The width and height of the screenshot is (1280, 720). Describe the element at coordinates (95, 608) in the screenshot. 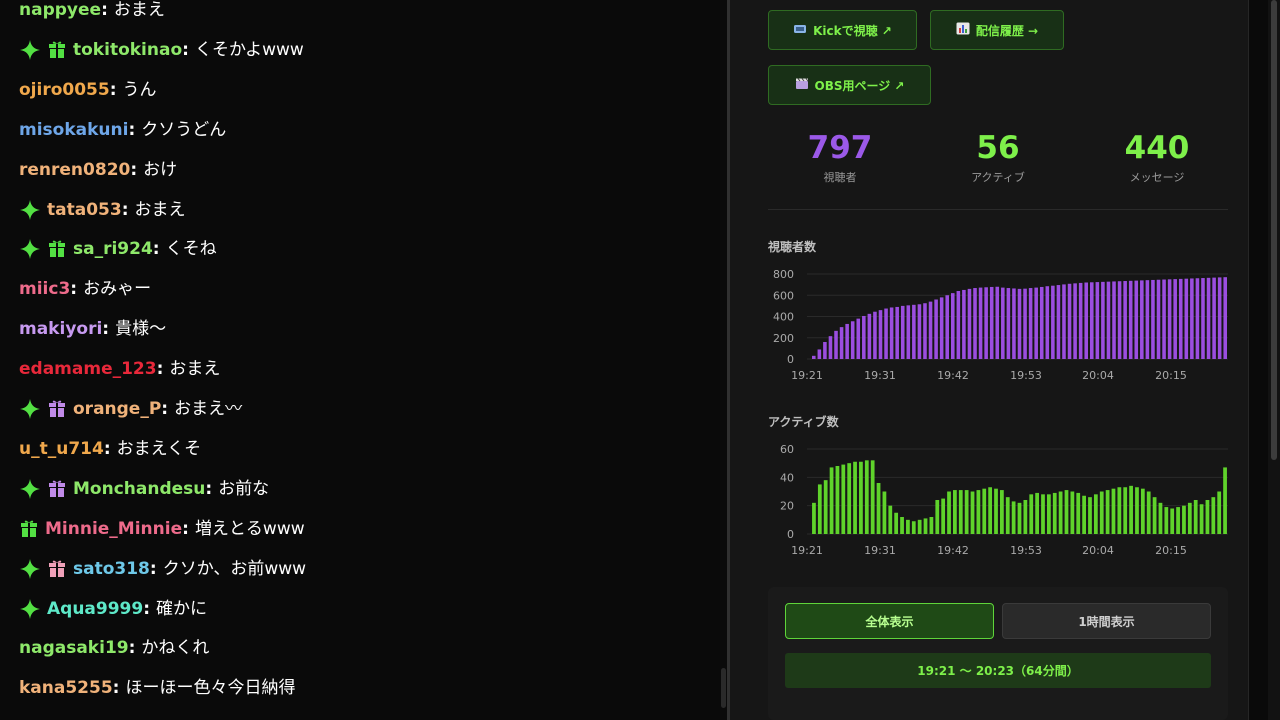

I see `chat-username: Aqua9999` at that location.